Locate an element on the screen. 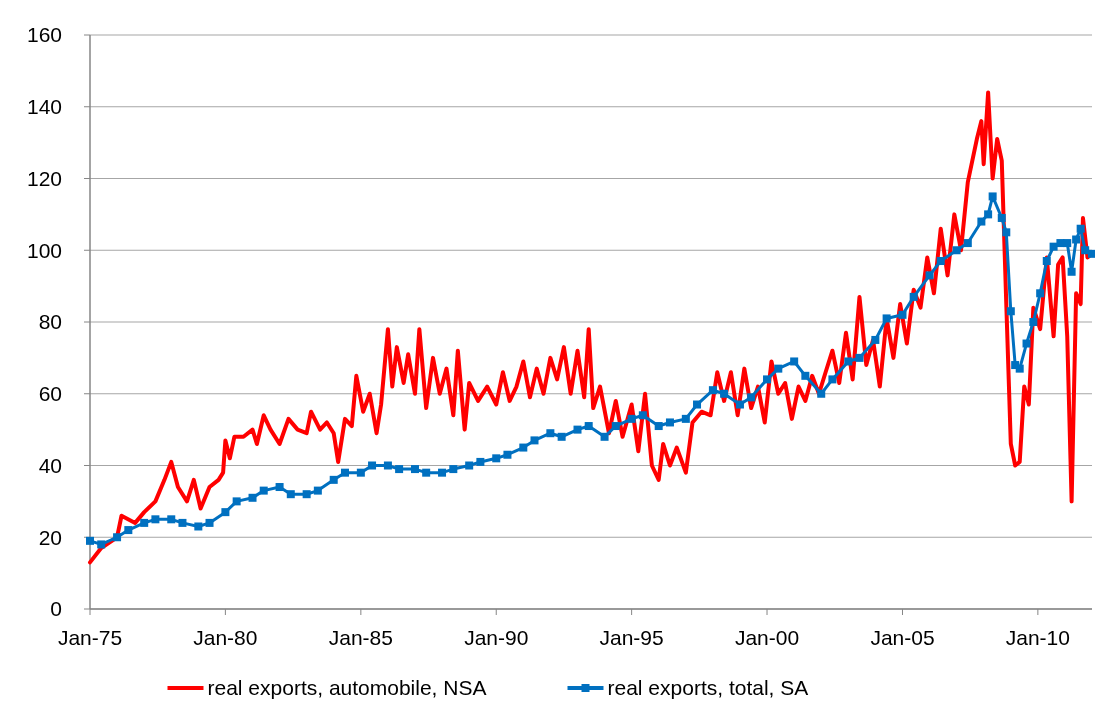 The image size is (1095, 722). y-tick-label: 0 is located at coordinates (56, 609).